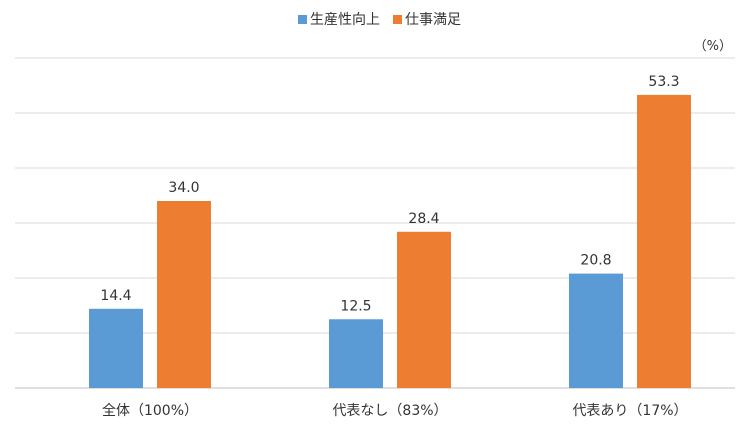  I want to click on category-label-2: 代表あり（17%）, so click(629, 411).